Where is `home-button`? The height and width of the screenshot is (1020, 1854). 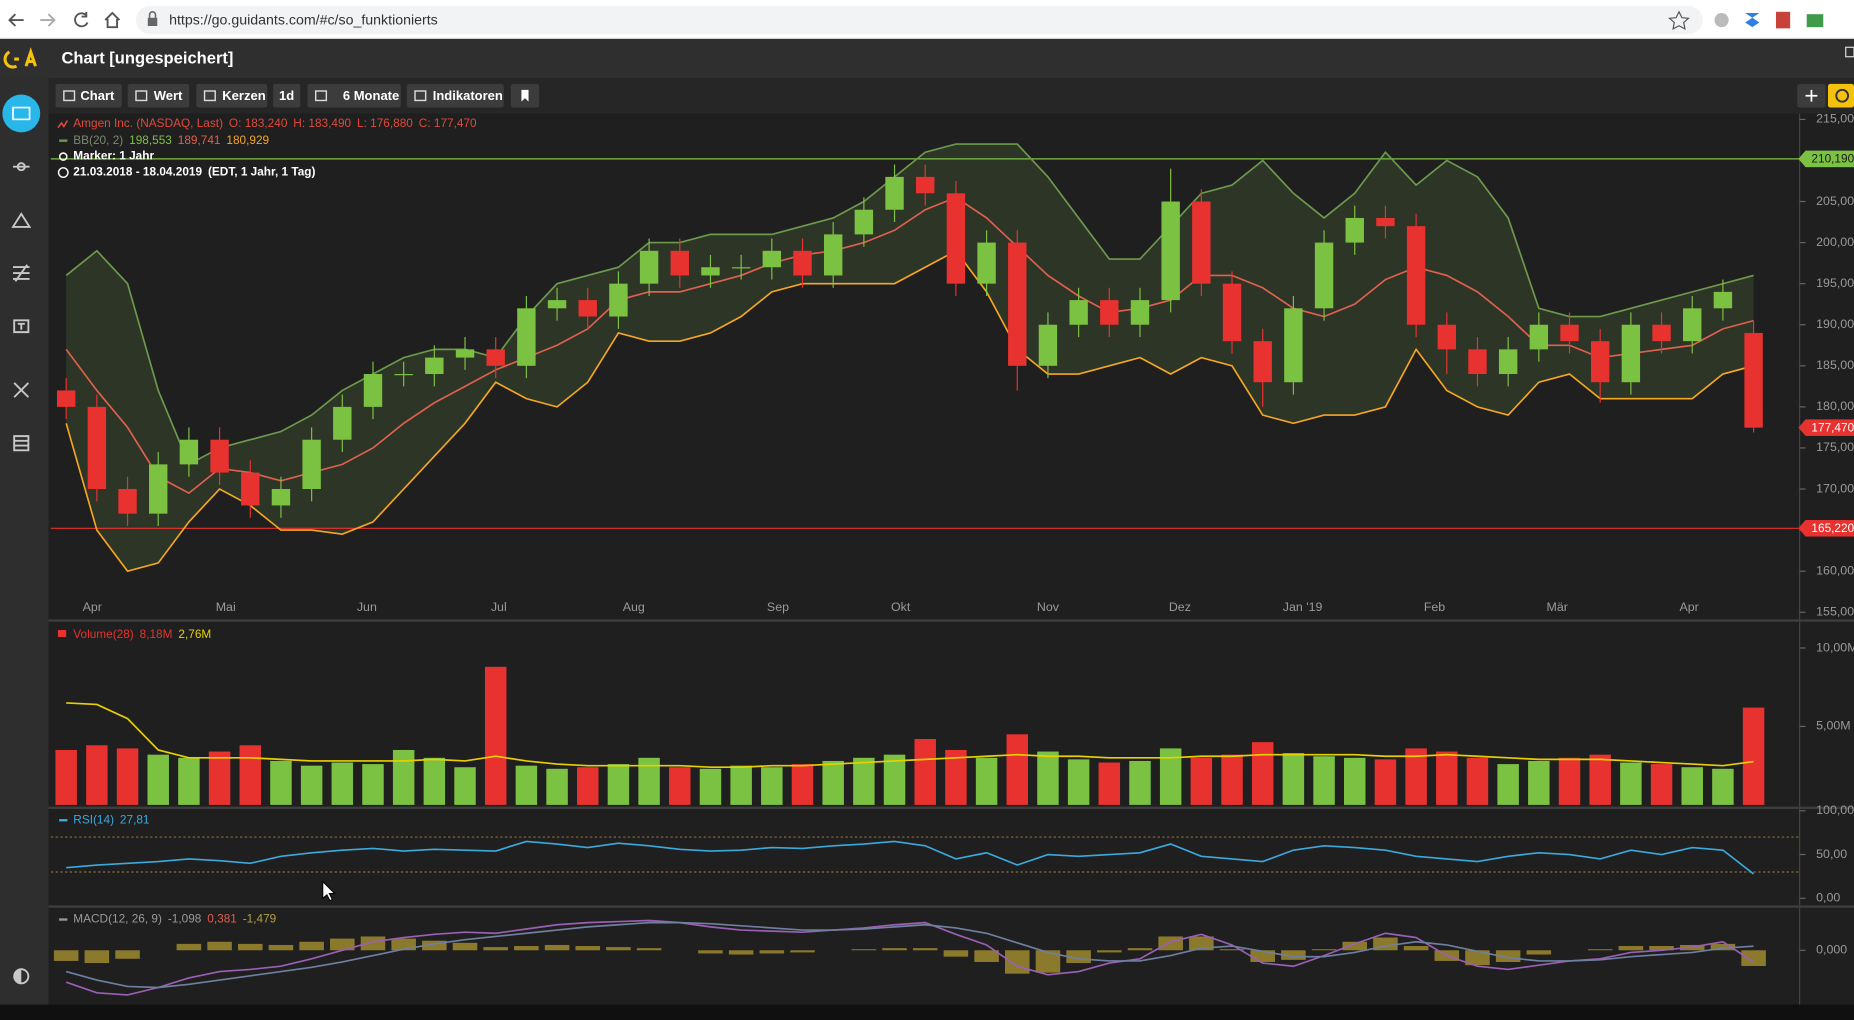 home-button is located at coordinates (112, 20).